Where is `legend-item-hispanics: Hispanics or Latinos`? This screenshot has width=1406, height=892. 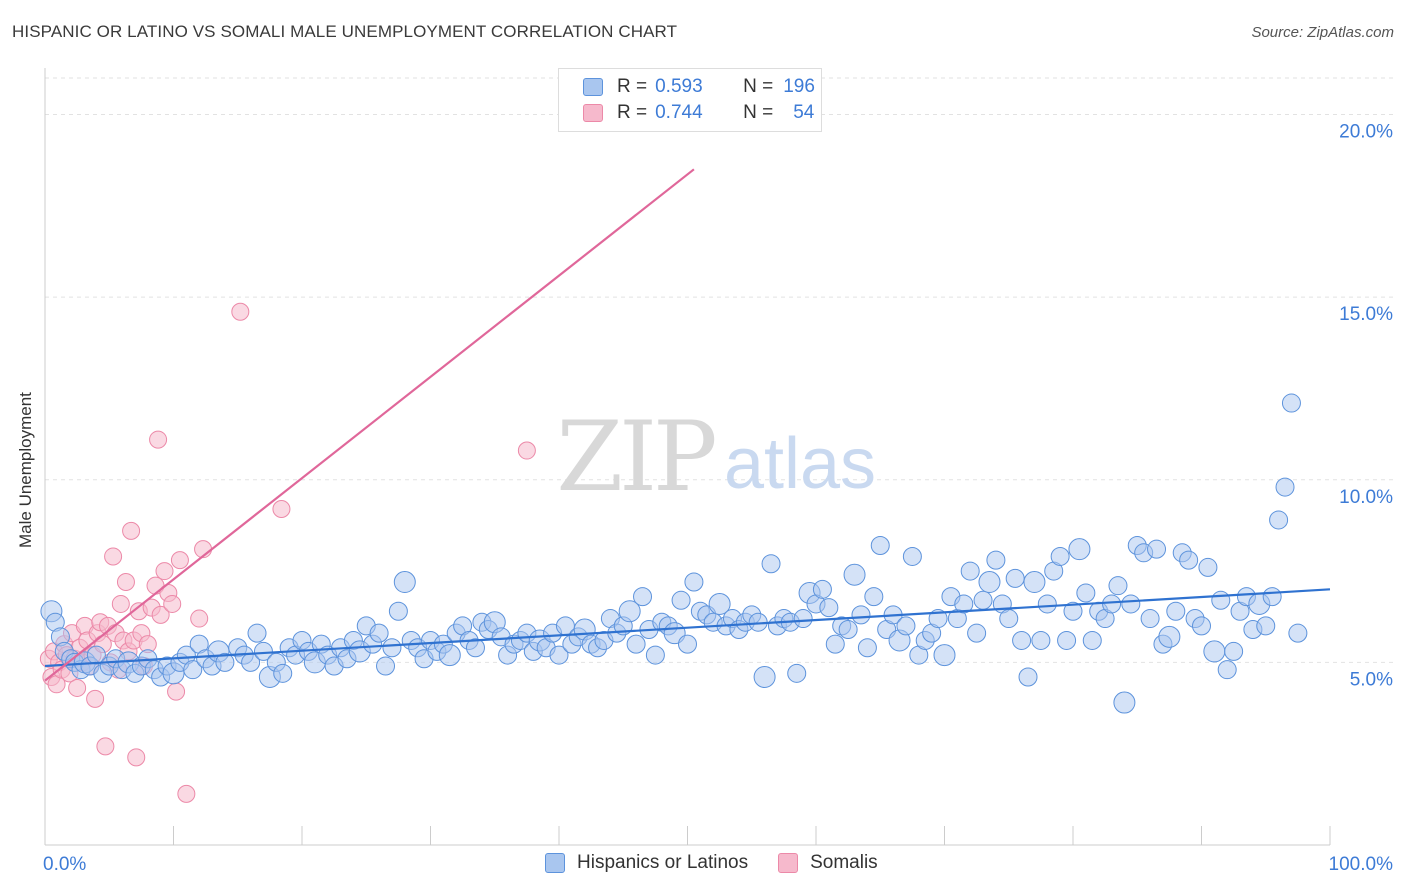 legend-item-hispanics: Hispanics or Latinos is located at coordinates (646, 863).